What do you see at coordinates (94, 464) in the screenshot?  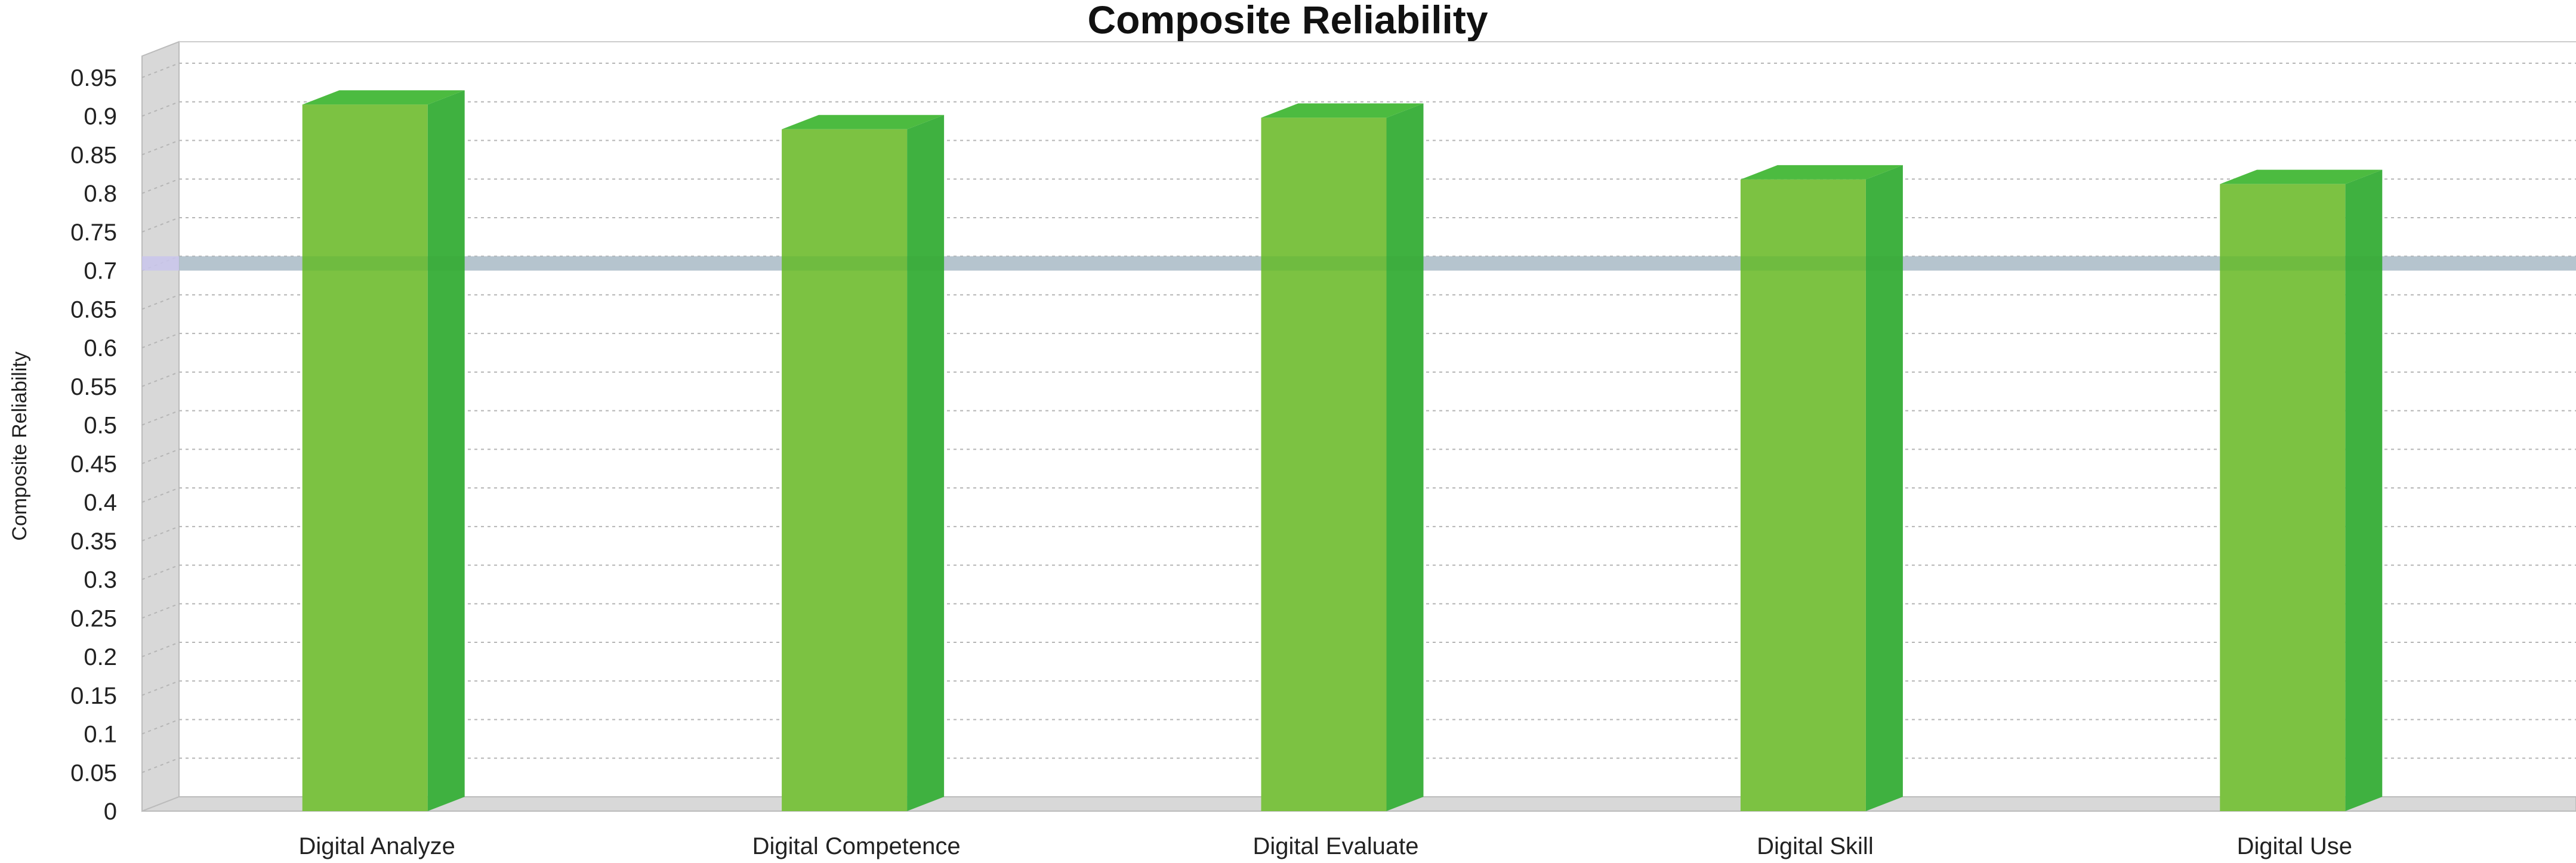 I see `y-tick-label: 0.45` at bounding box center [94, 464].